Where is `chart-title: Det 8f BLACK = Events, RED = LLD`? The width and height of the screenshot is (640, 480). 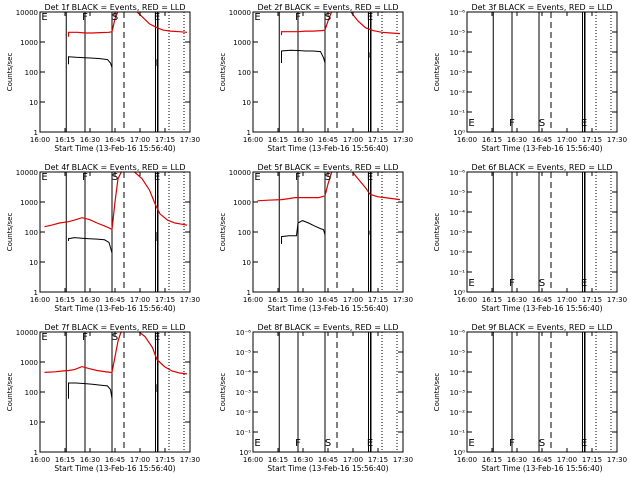
chart-title: Det 8f BLACK = Events, RED = LLD is located at coordinates (327, 327).